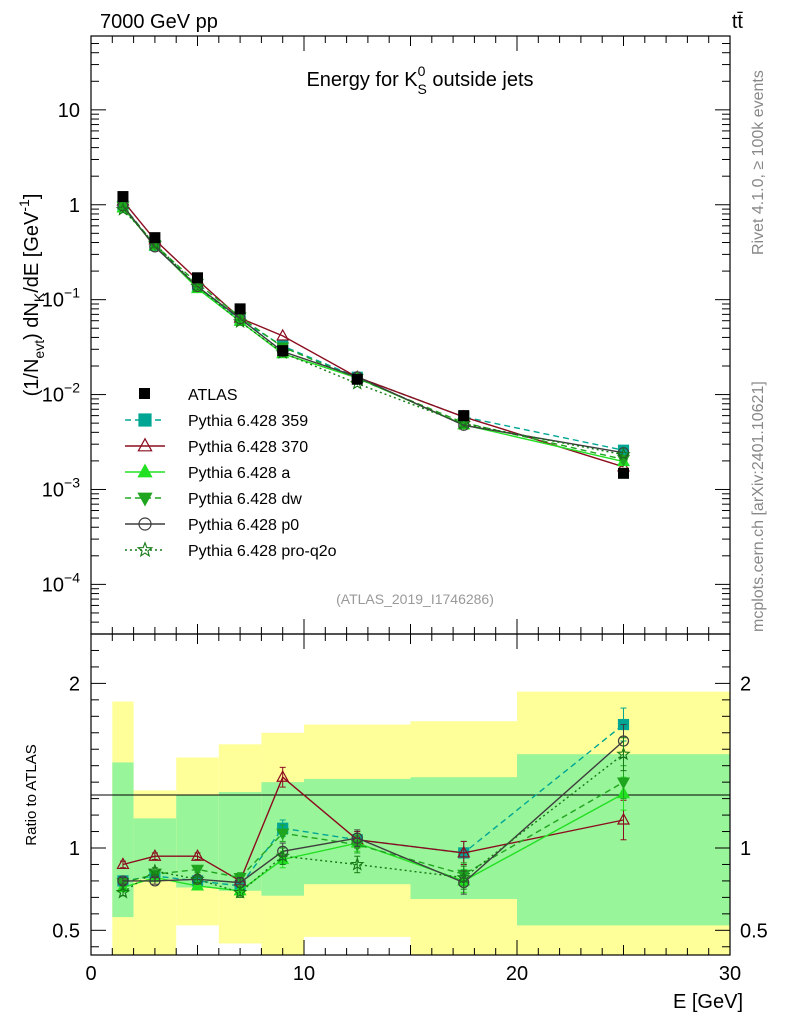 This screenshot has width=786, height=1024. Describe the element at coordinates (419, 80) in the screenshot. I see `chart-title: Energy for K0 S outside jets` at that location.